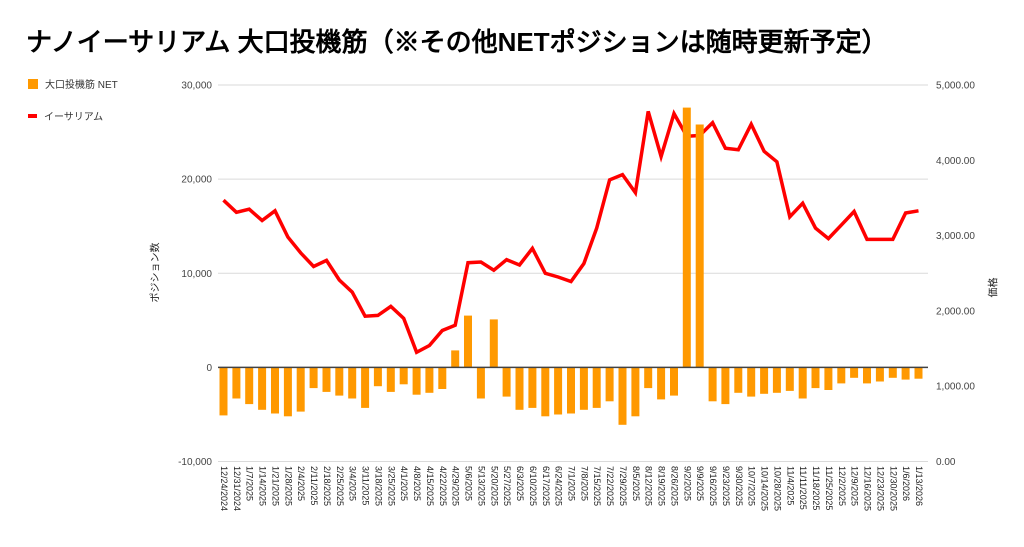  What do you see at coordinates (955, 236) in the screenshot?
I see `right-axis-tick: 3,000.00` at bounding box center [955, 236].